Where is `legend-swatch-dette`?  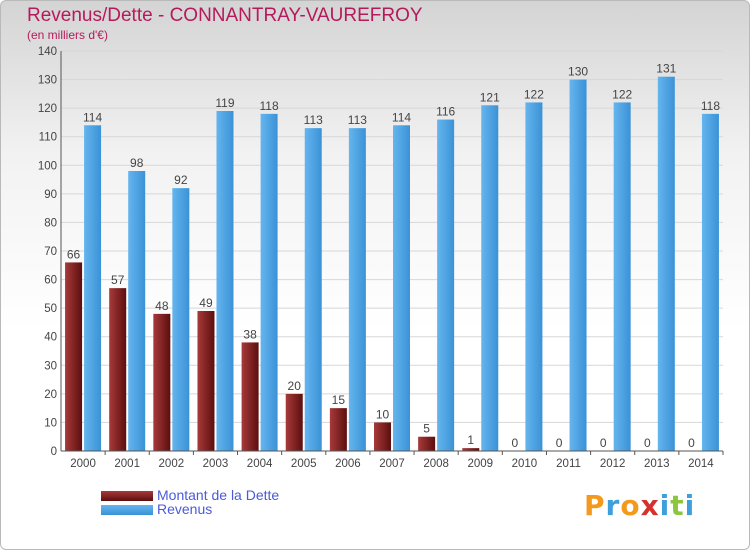 legend-swatch-dette is located at coordinates (127, 496).